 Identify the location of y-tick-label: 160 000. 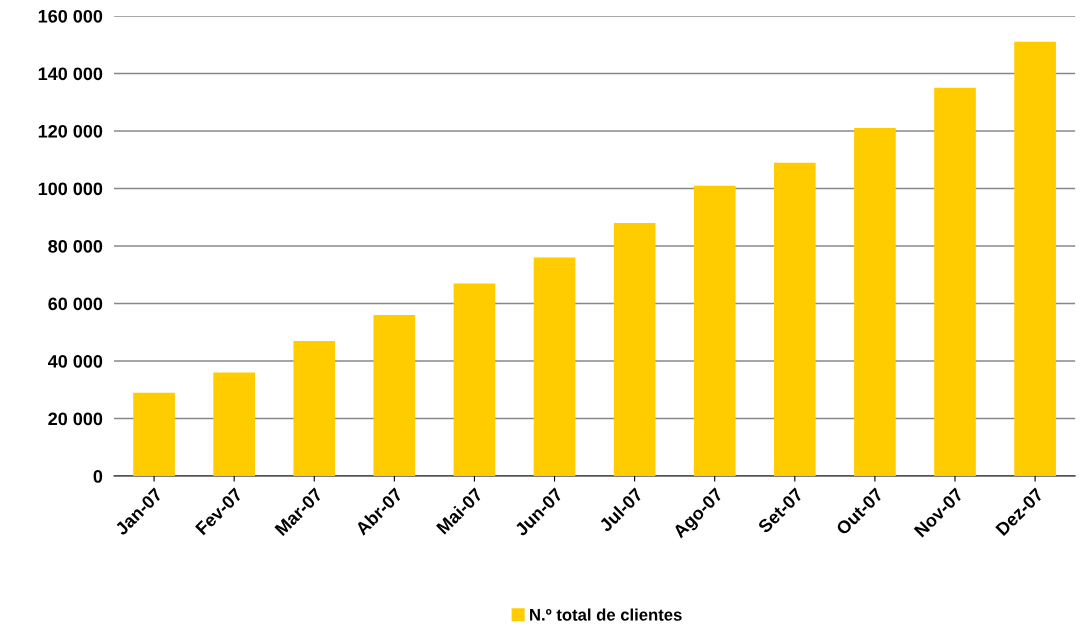
(70, 16).